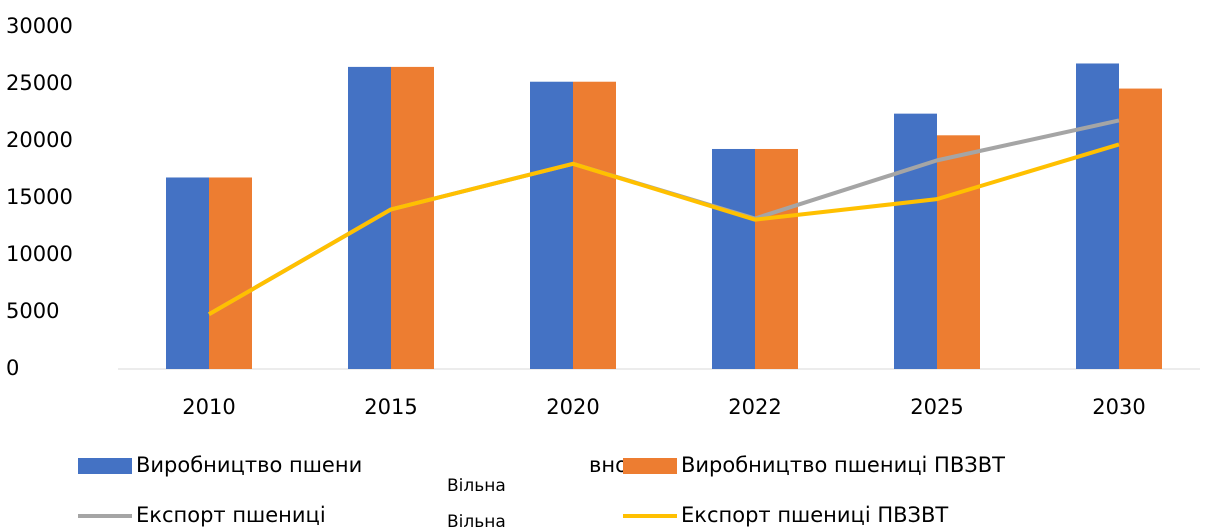 The image size is (1205, 531). I want to click on y-tick-label: 0, so click(12, 368).